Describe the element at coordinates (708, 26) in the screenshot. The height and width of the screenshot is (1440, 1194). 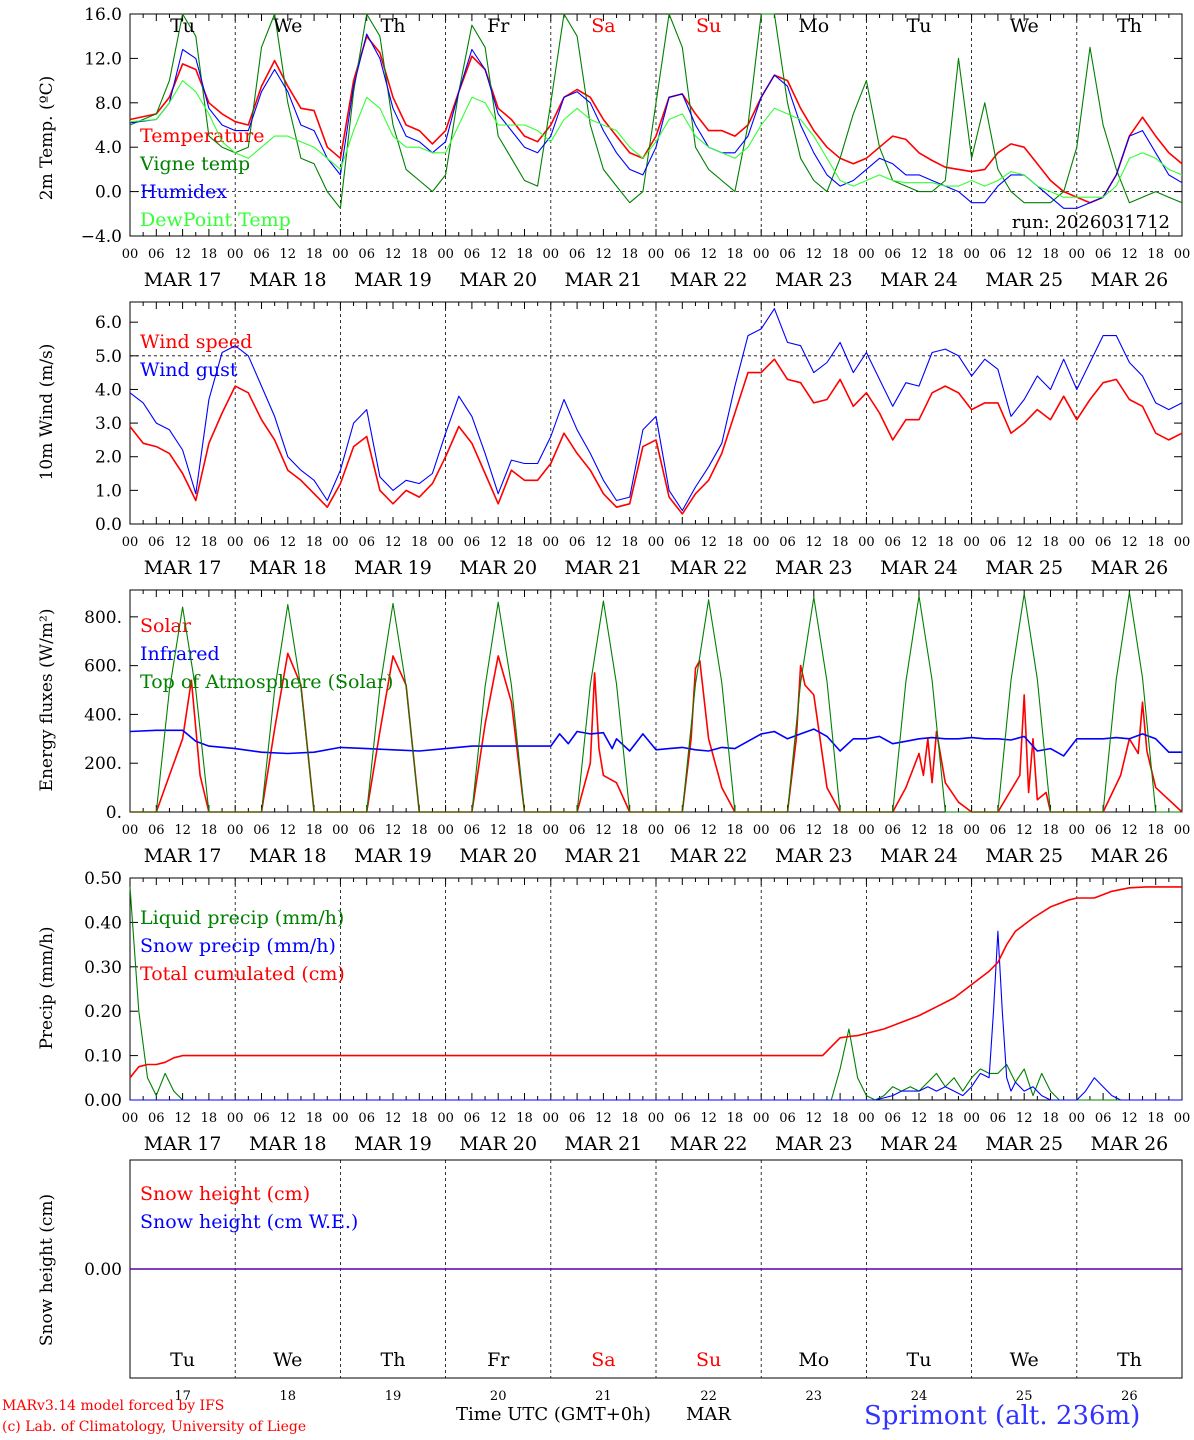
I see `weekday-label-top: Su` at that location.